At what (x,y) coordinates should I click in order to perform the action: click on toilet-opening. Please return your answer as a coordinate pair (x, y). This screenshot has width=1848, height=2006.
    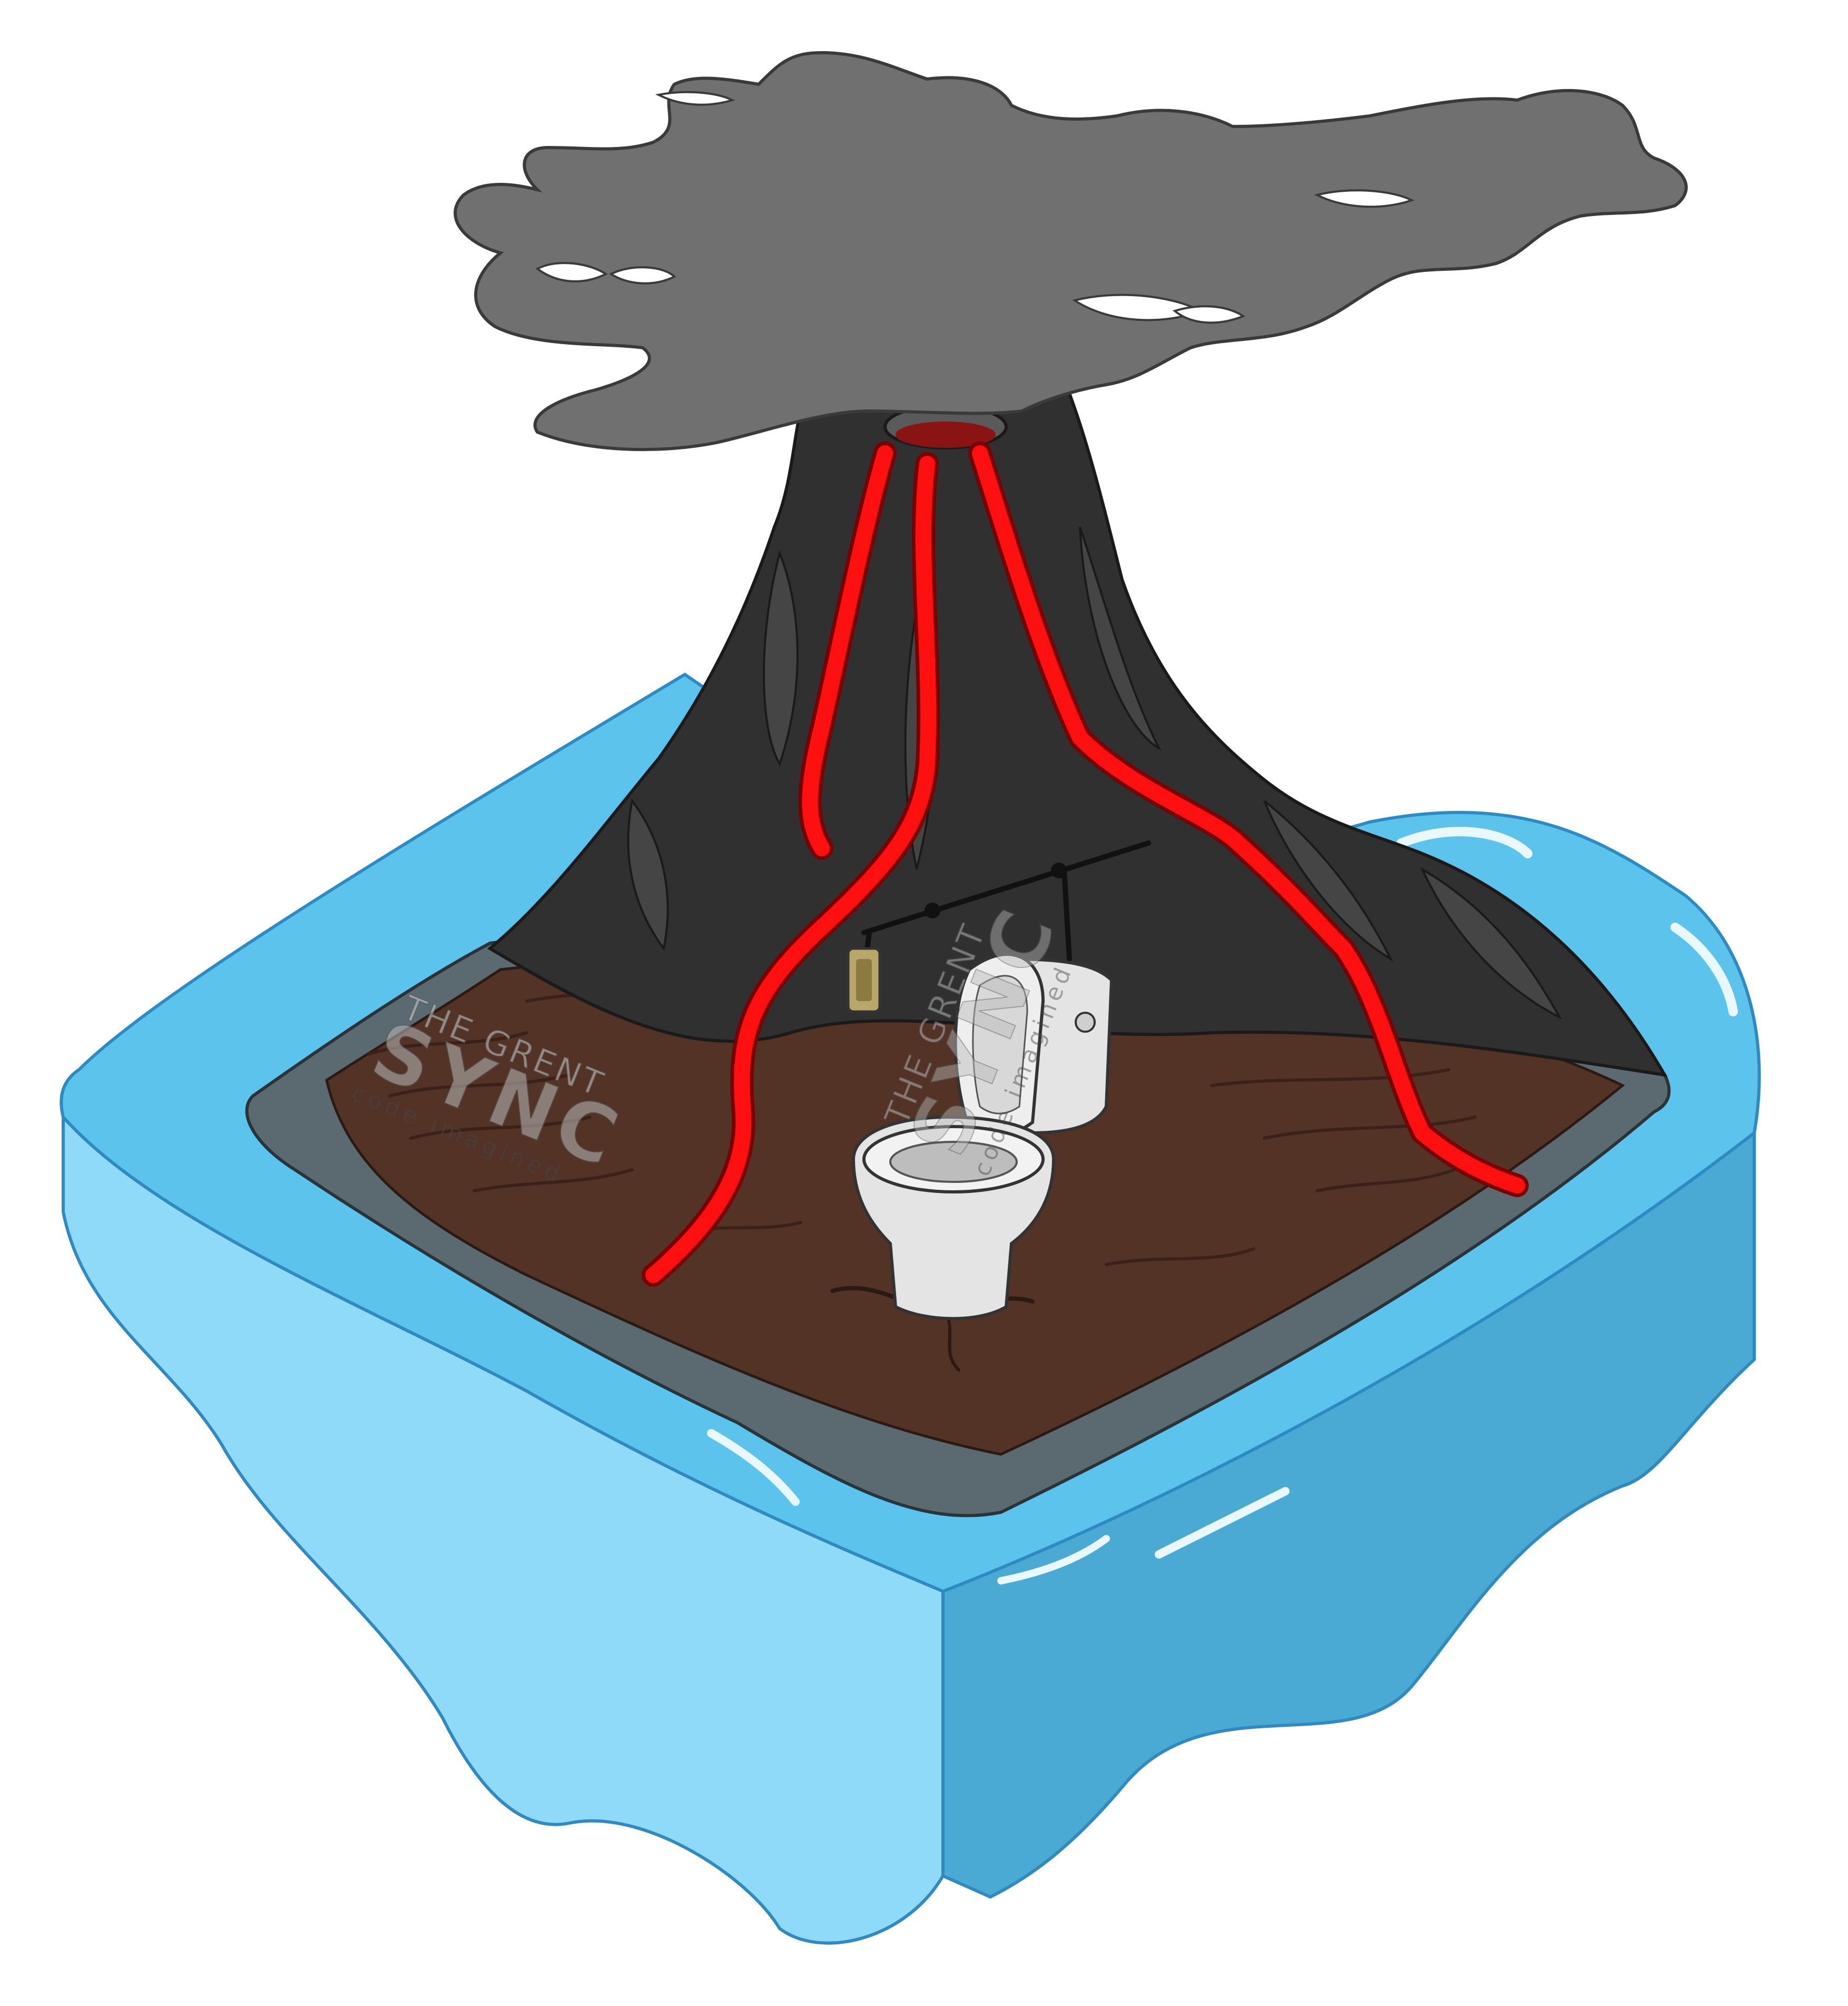
    Looking at the image, I should click on (954, 1162).